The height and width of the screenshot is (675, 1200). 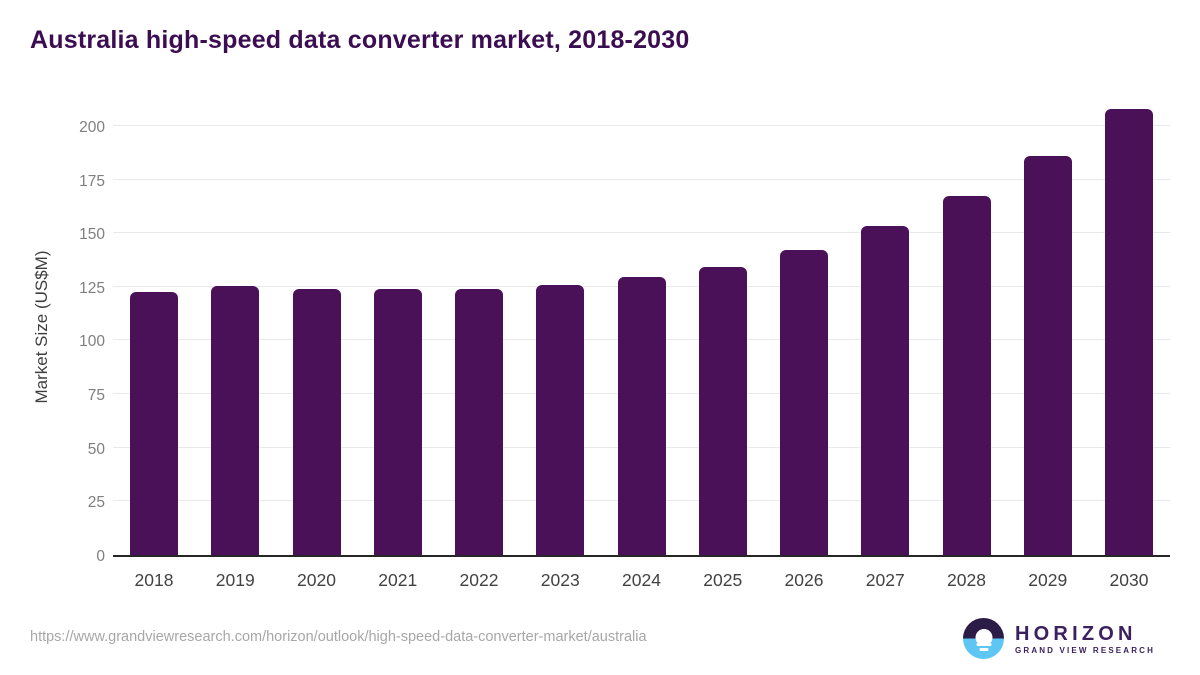 I want to click on bar-2027, so click(x=885, y=390).